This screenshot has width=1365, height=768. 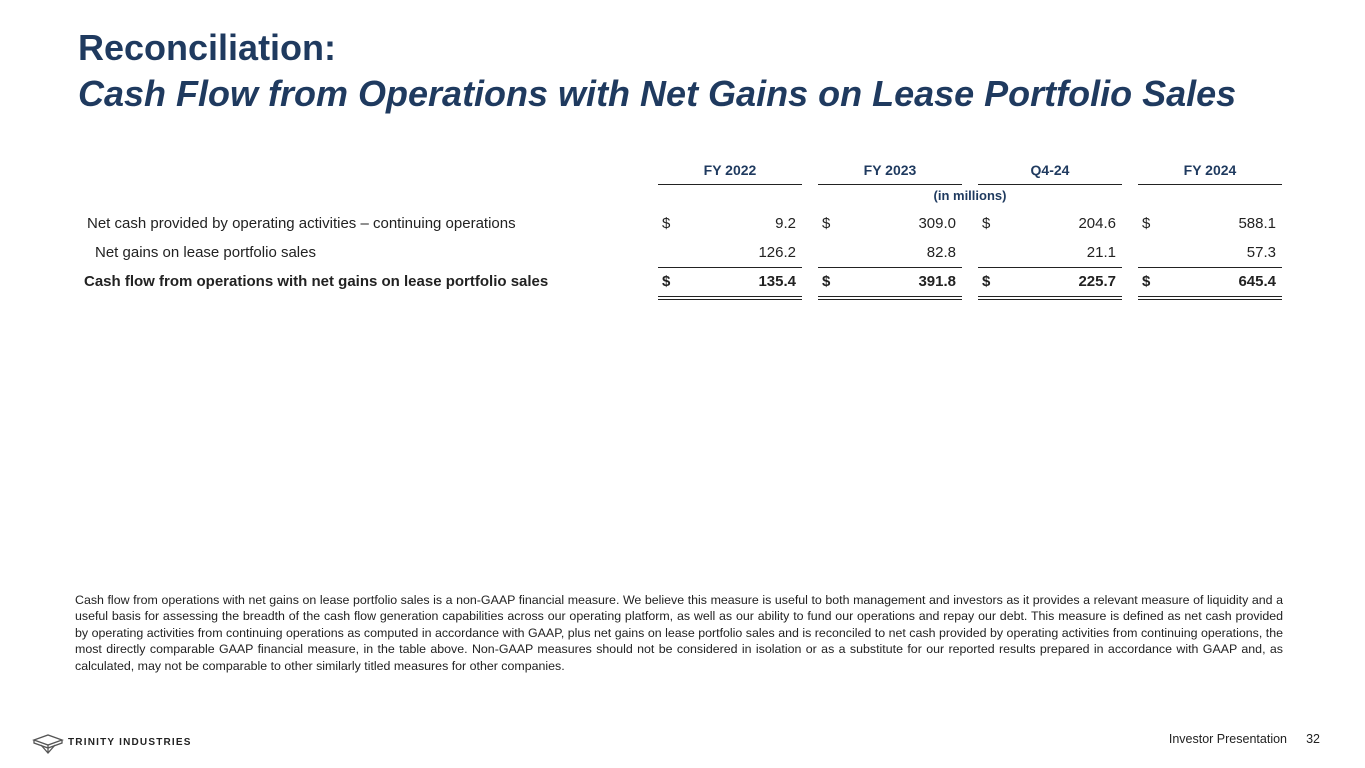 I want to click on company-logo-text: TRINITY INDUSTRIES, so click(x=130, y=742).